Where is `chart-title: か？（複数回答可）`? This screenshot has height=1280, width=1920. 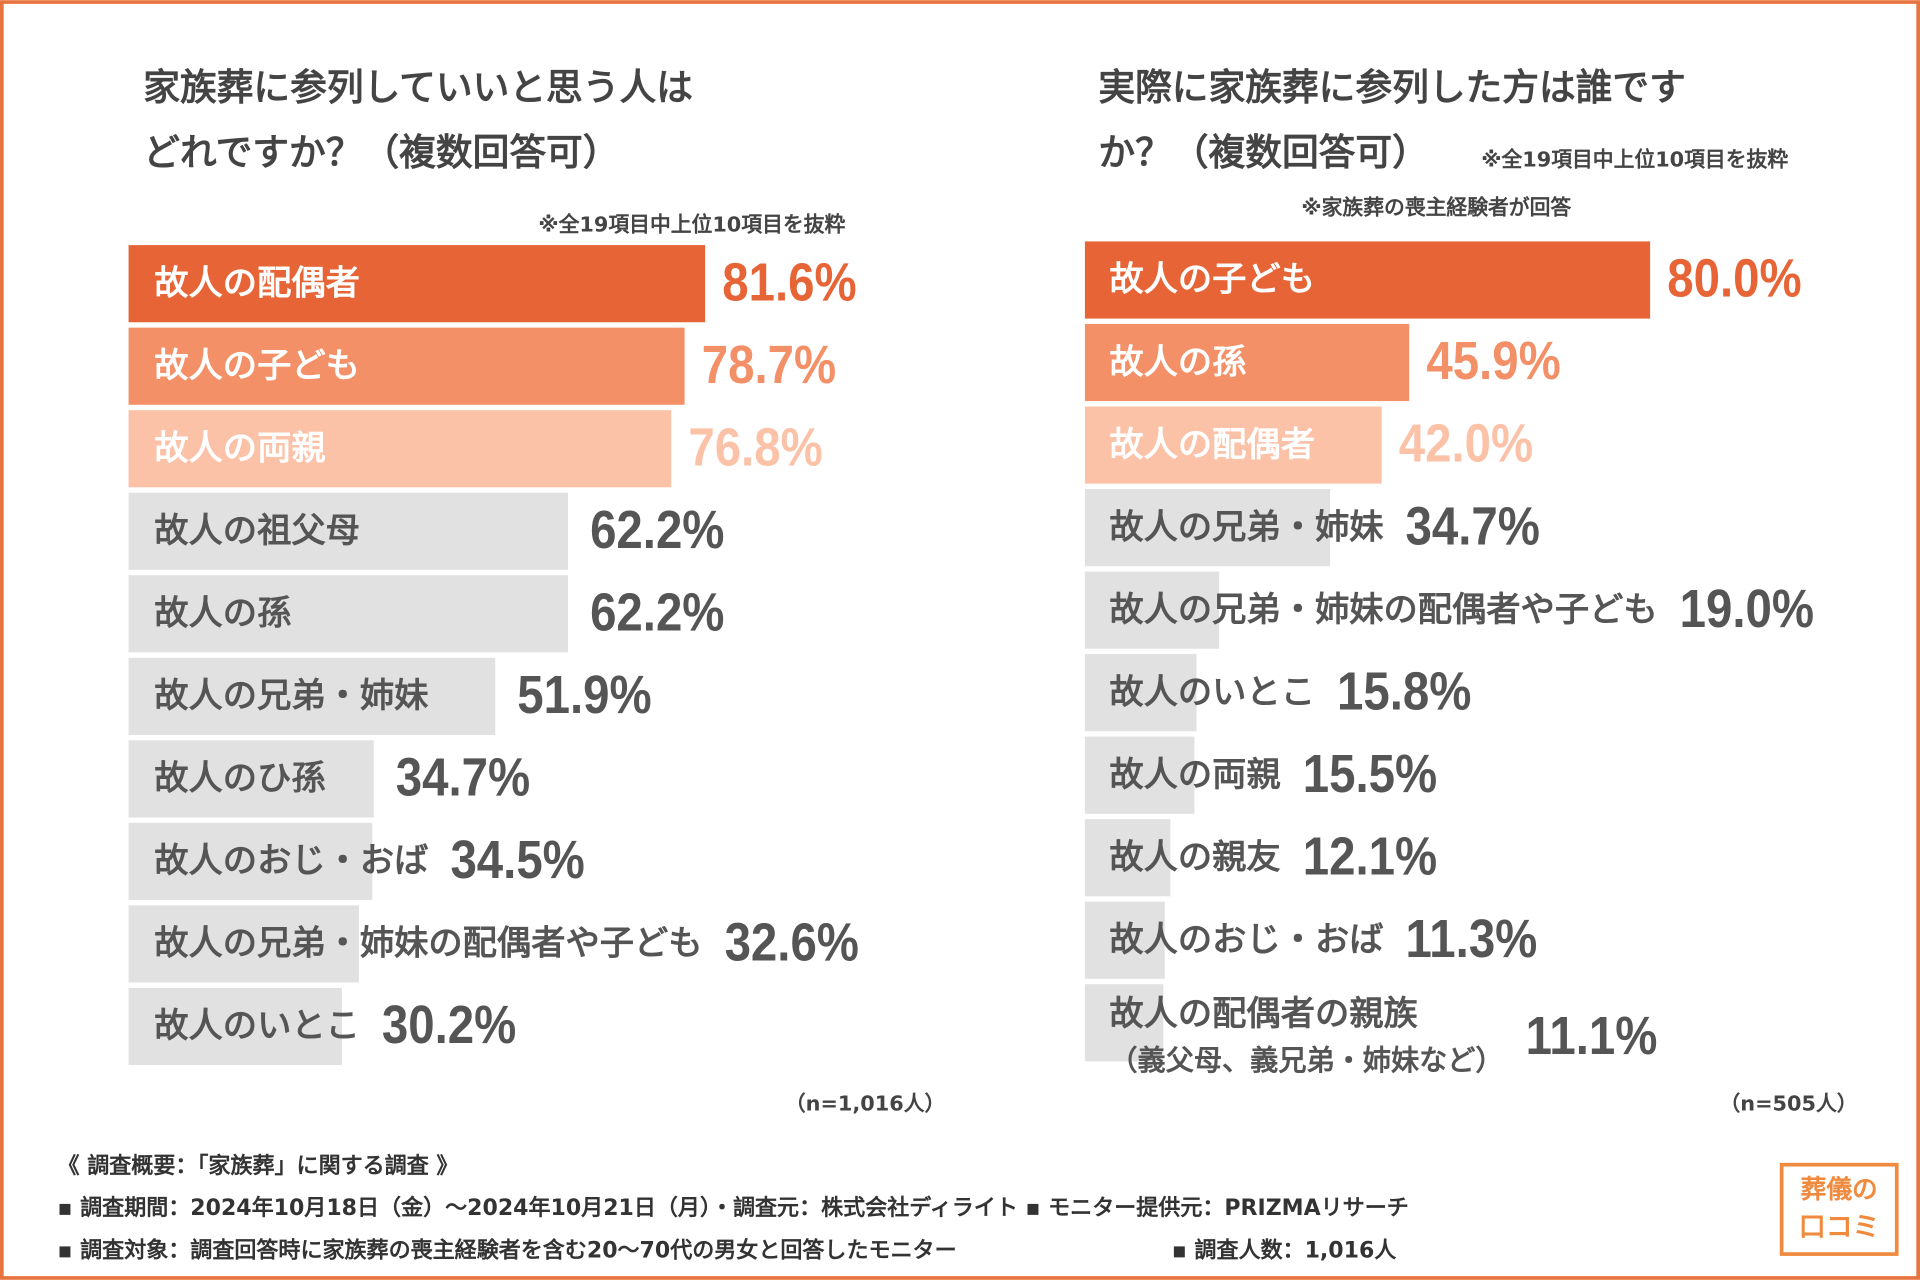
chart-title: か？（複数回答可） is located at coordinates (1263, 152).